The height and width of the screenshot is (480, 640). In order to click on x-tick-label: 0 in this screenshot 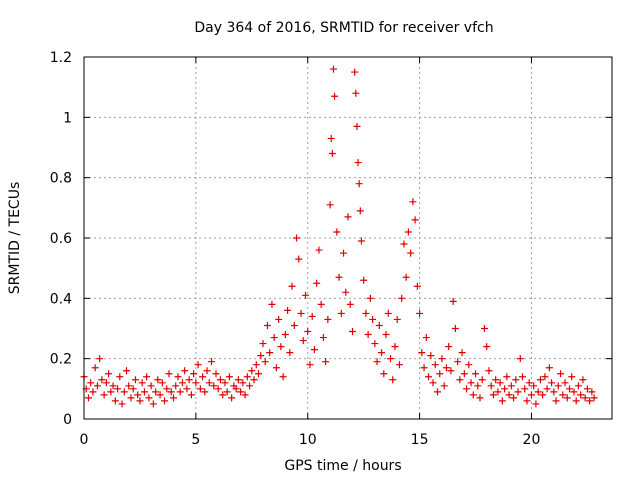, I will do `click(84, 440)`.